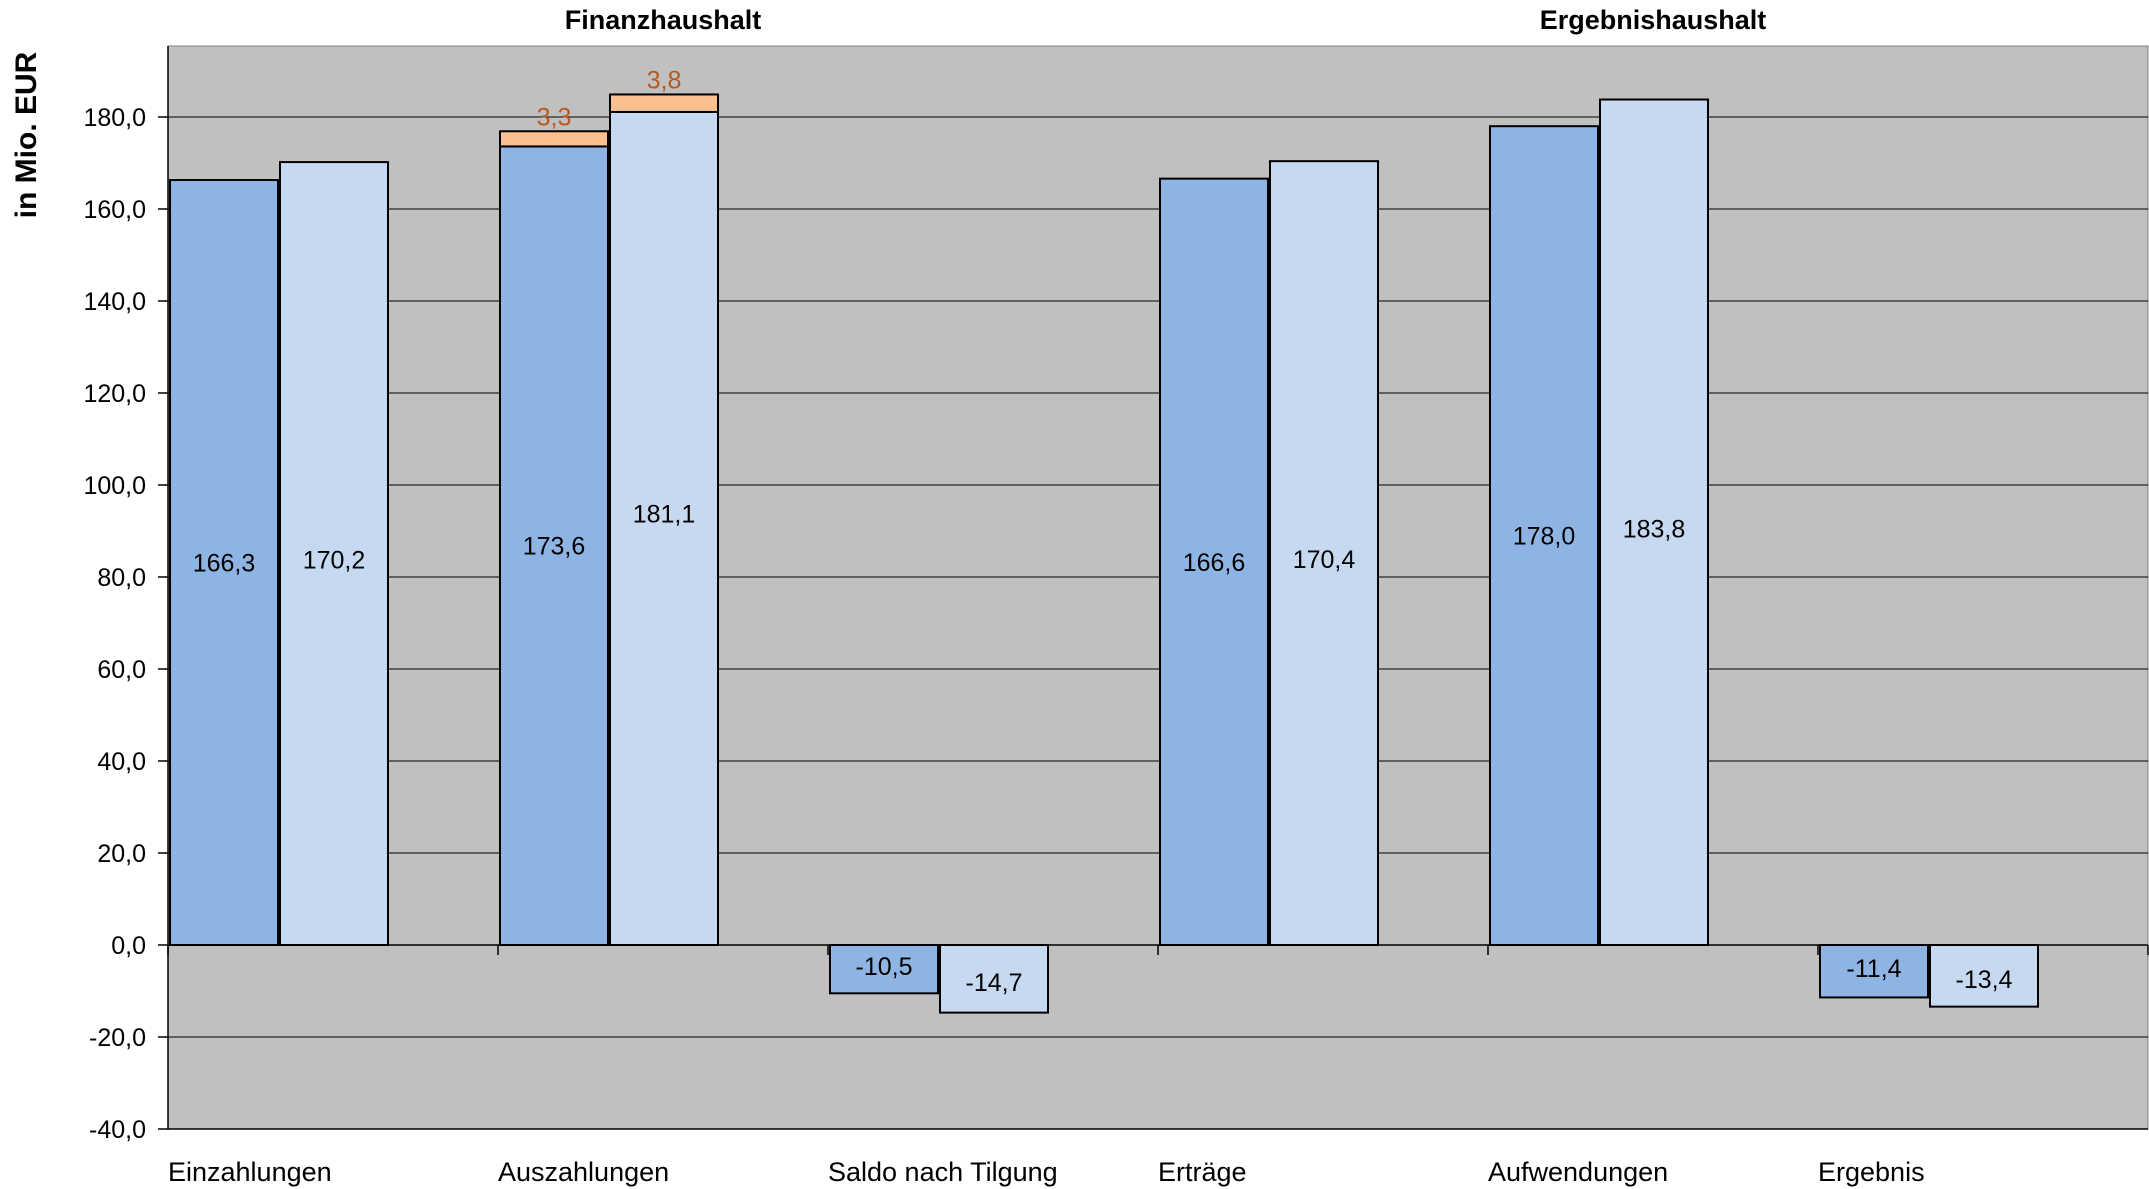 The height and width of the screenshot is (1189, 2149). Describe the element at coordinates (1653, 20) in the screenshot. I see `group-title: Ergebnishaushalt` at that location.